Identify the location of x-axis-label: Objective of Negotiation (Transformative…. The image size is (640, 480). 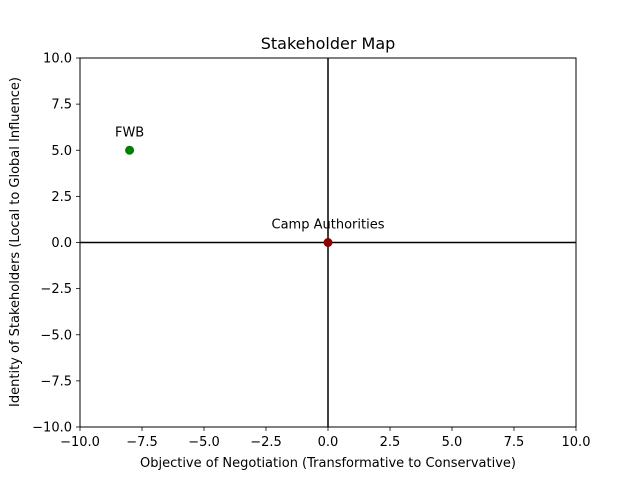
(328, 463).